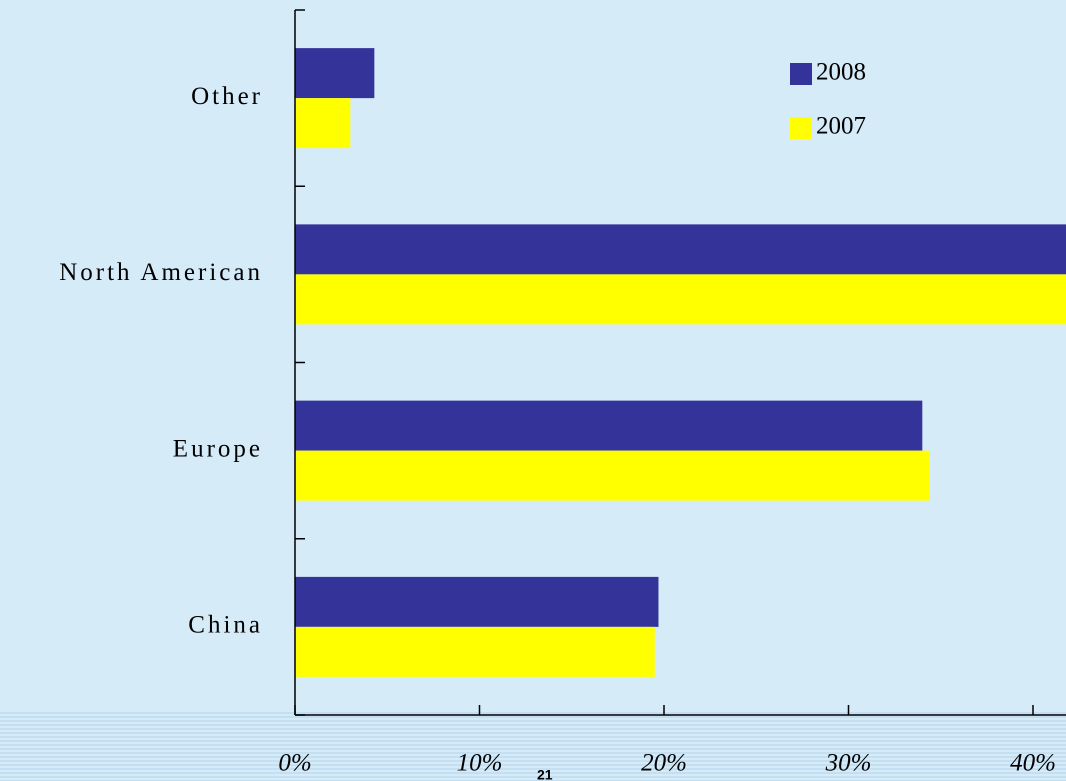 The width and height of the screenshot is (1066, 781). What do you see at coordinates (218, 448) in the screenshot?
I see `category-label: Europe` at bounding box center [218, 448].